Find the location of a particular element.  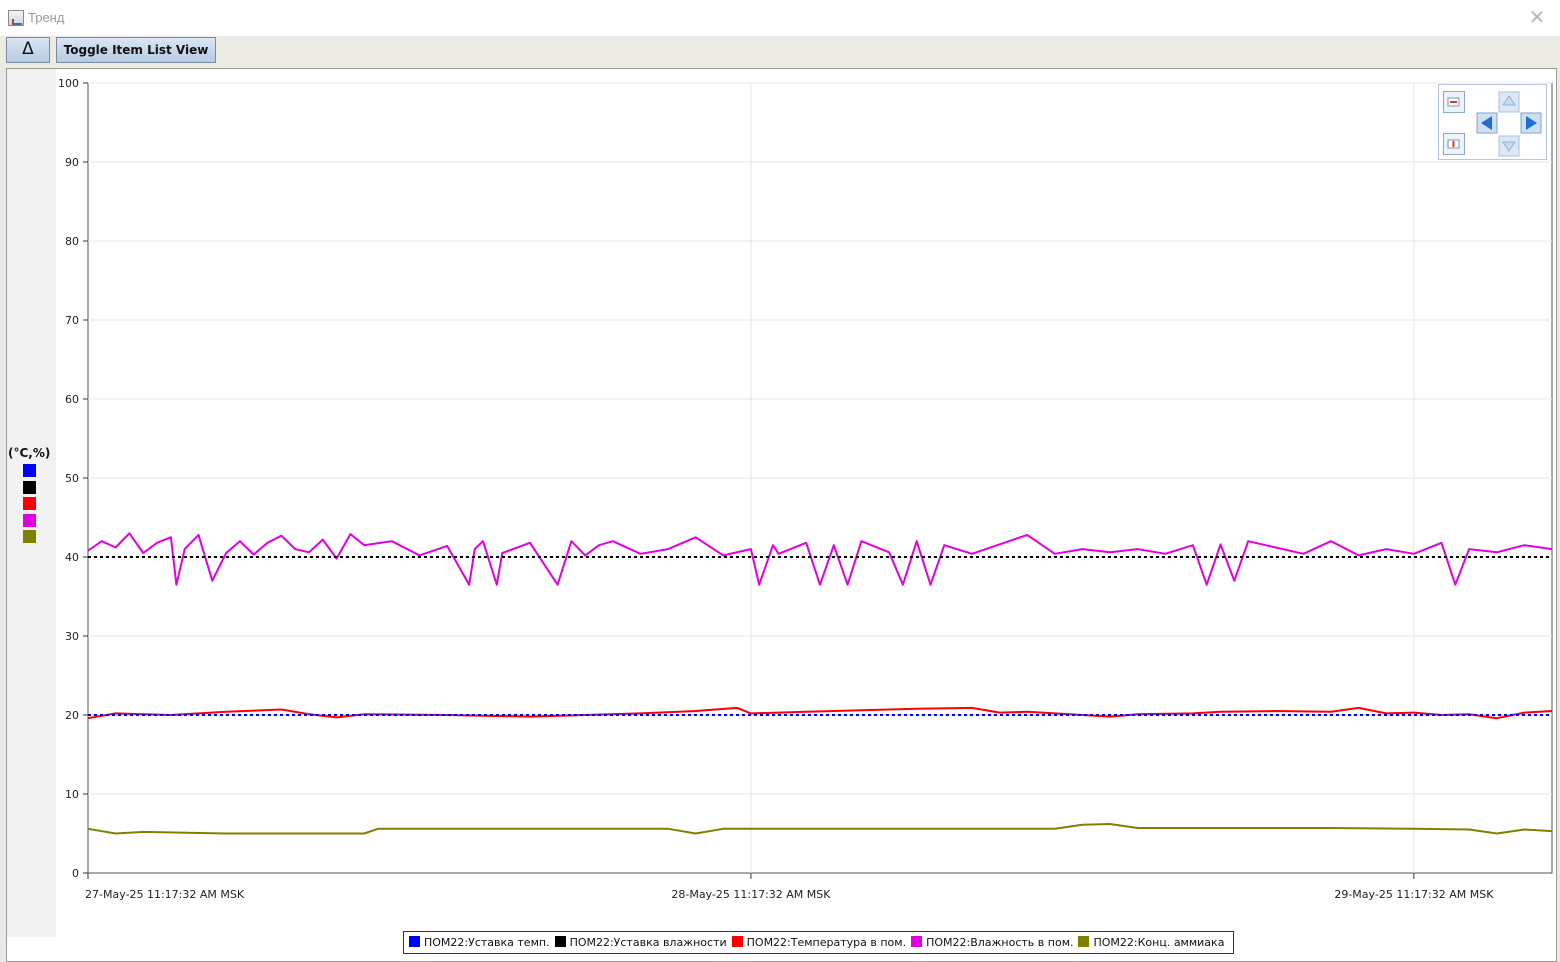

toggle-item-list-view-button: Toggle Item List View is located at coordinates (136, 50).